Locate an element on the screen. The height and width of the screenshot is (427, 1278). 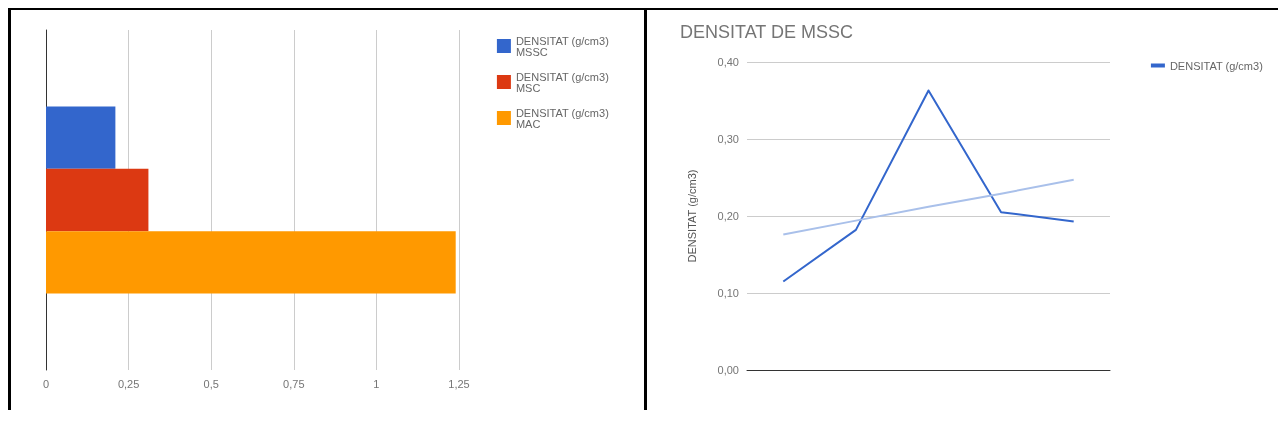
legend-label: DENSITAT (g/cm3) MAC is located at coordinates (562, 118).